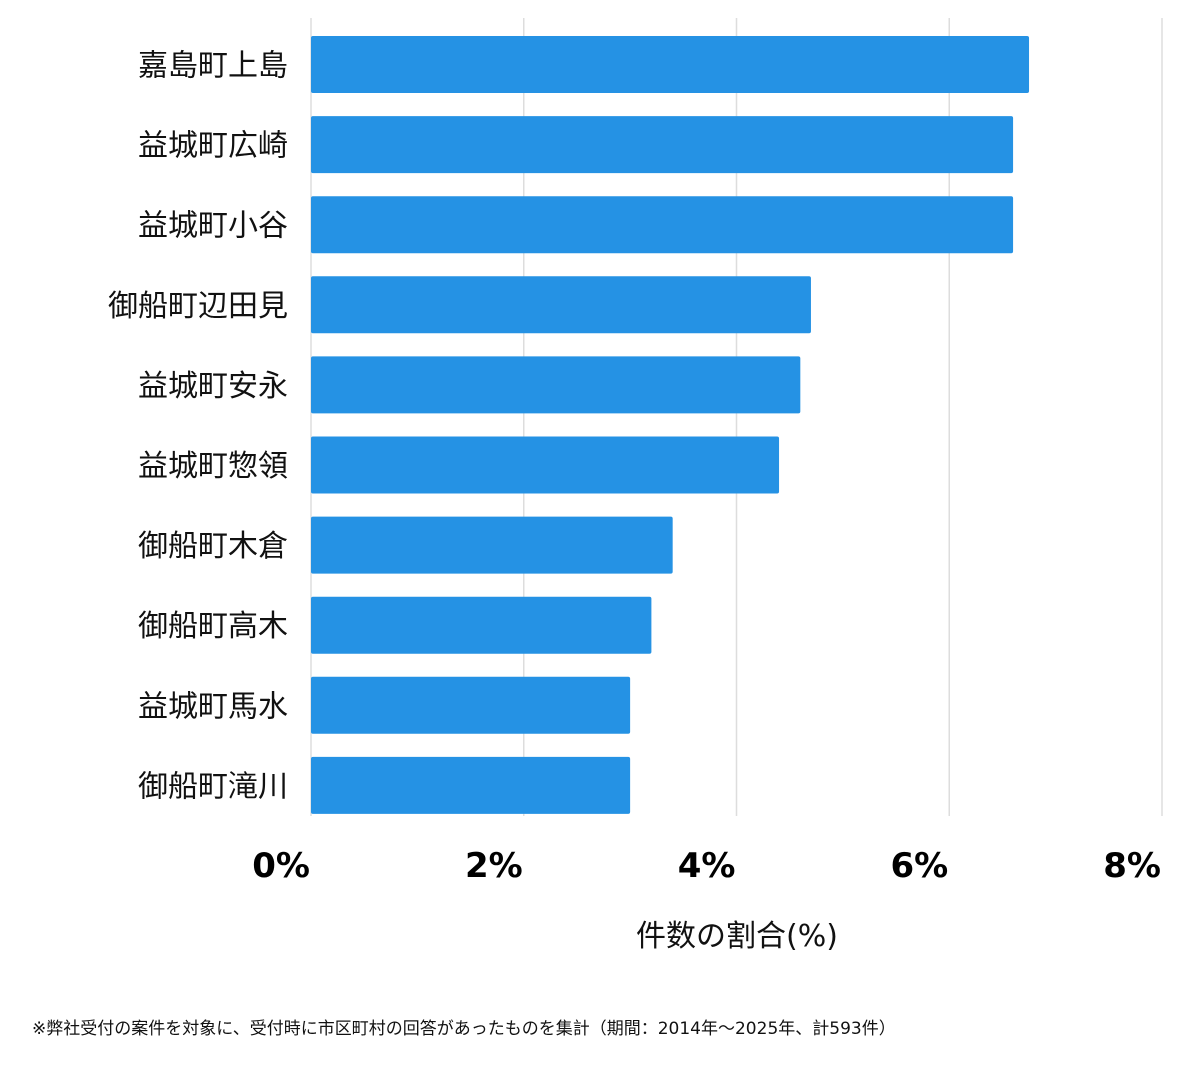 The image size is (1200, 1069). What do you see at coordinates (213, 706) in the screenshot?
I see `category-label: 益城町馬水` at bounding box center [213, 706].